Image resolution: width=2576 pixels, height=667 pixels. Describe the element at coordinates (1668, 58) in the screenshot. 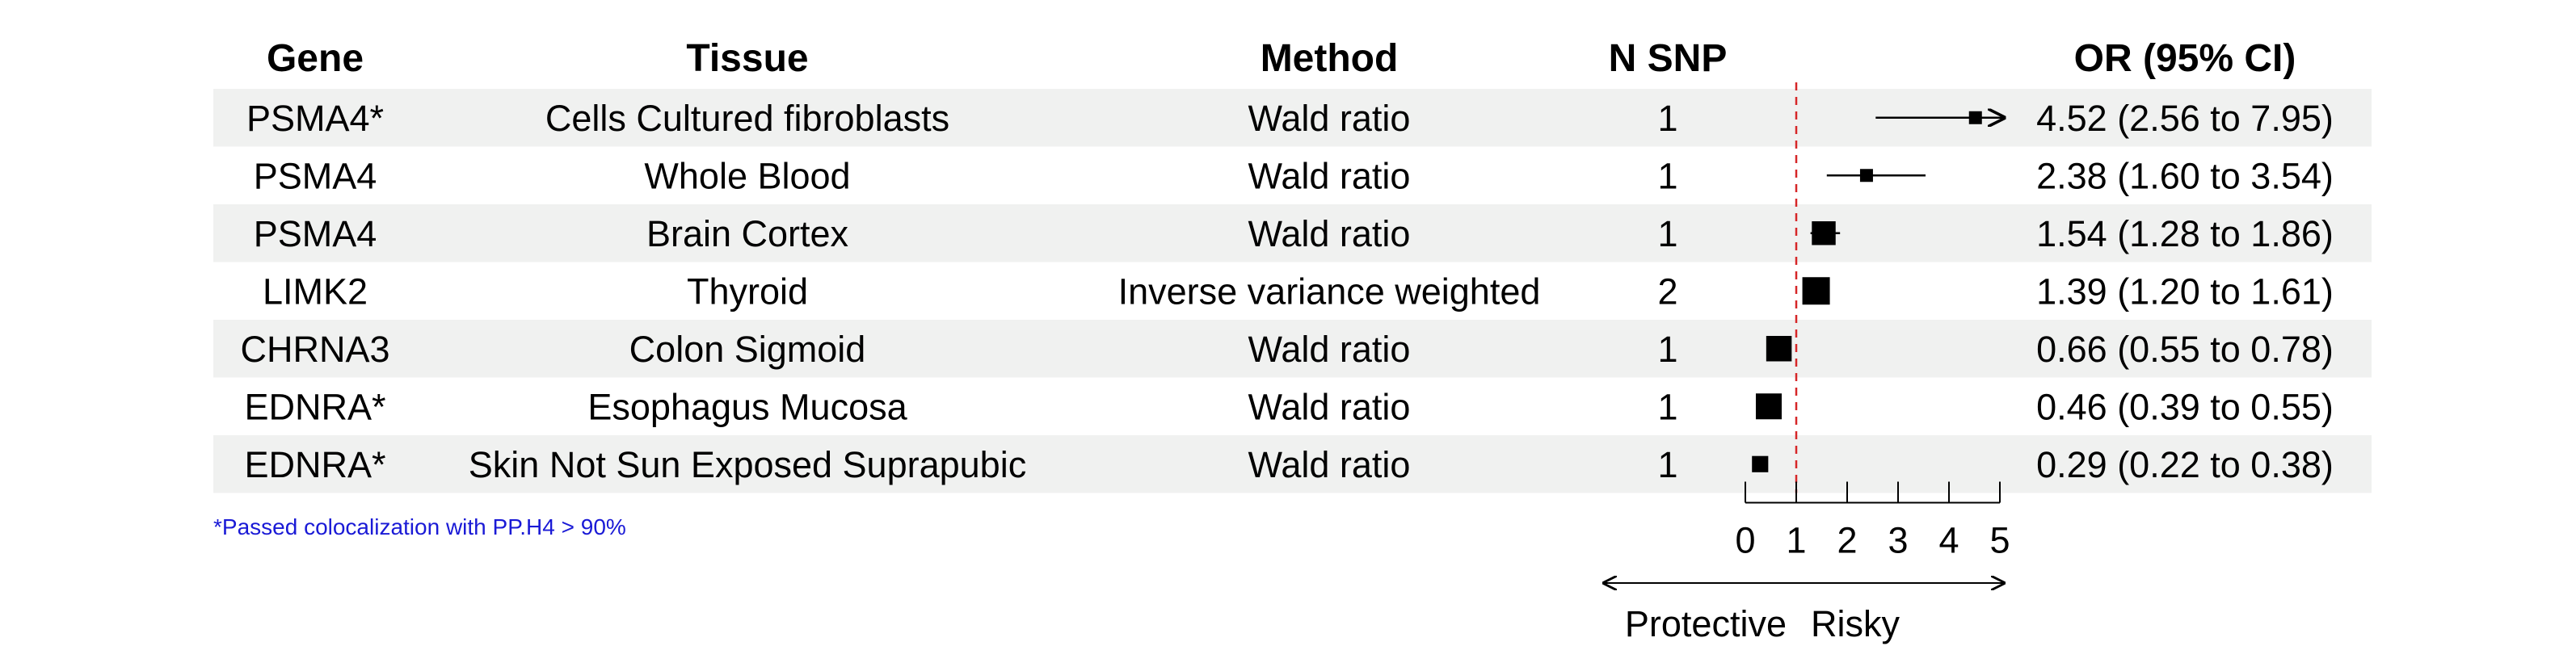

I see `header-n-snp: N SNP` at that location.